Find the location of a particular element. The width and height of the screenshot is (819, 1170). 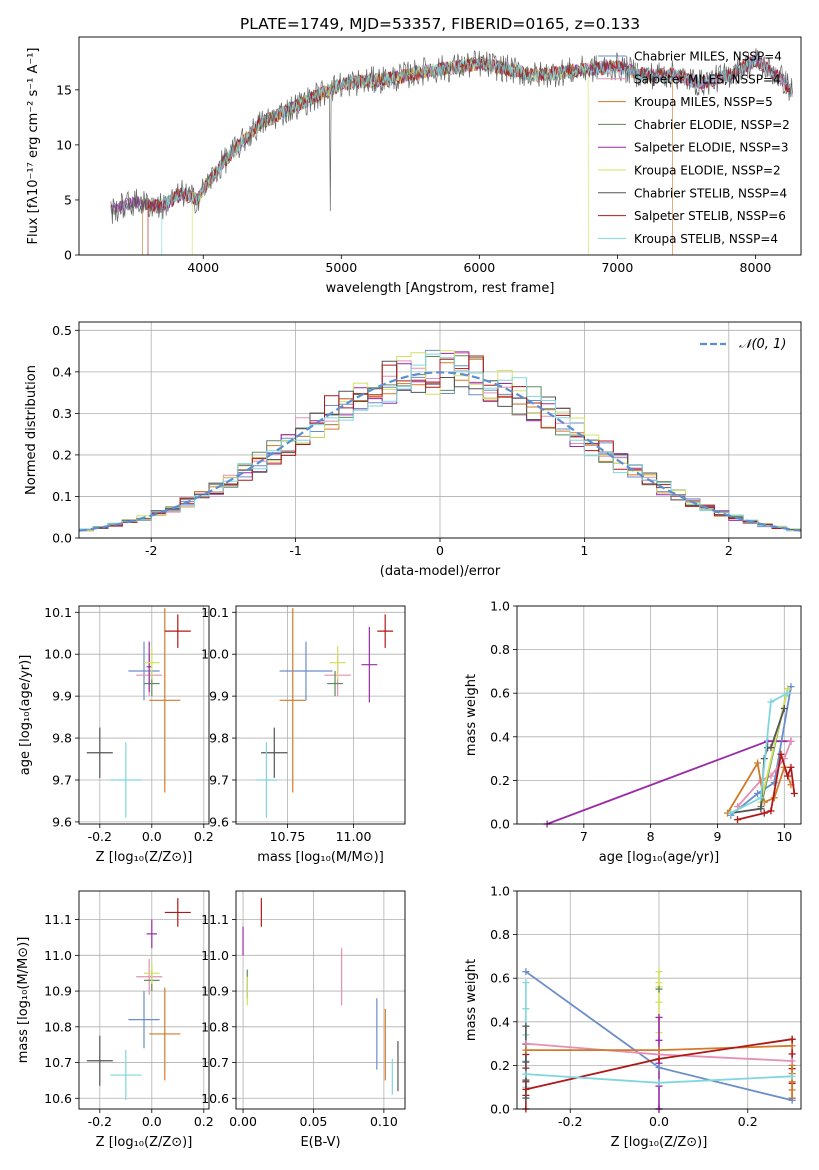

residuals-y-tick-label: 0.1 is located at coordinates (62, 496).